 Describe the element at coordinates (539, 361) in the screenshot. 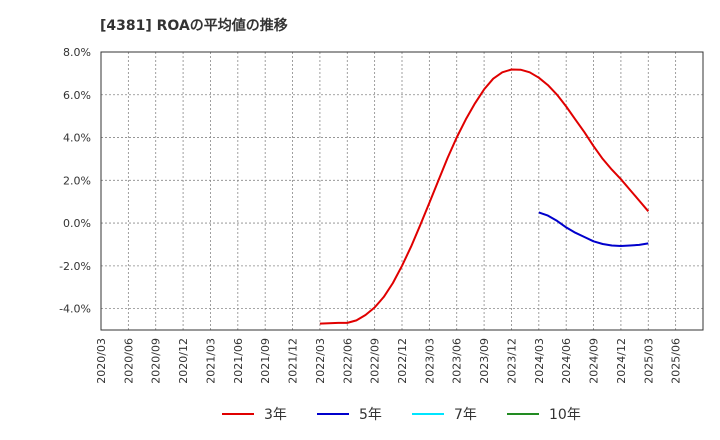

I see `x-tick-label: 2024/03` at that location.